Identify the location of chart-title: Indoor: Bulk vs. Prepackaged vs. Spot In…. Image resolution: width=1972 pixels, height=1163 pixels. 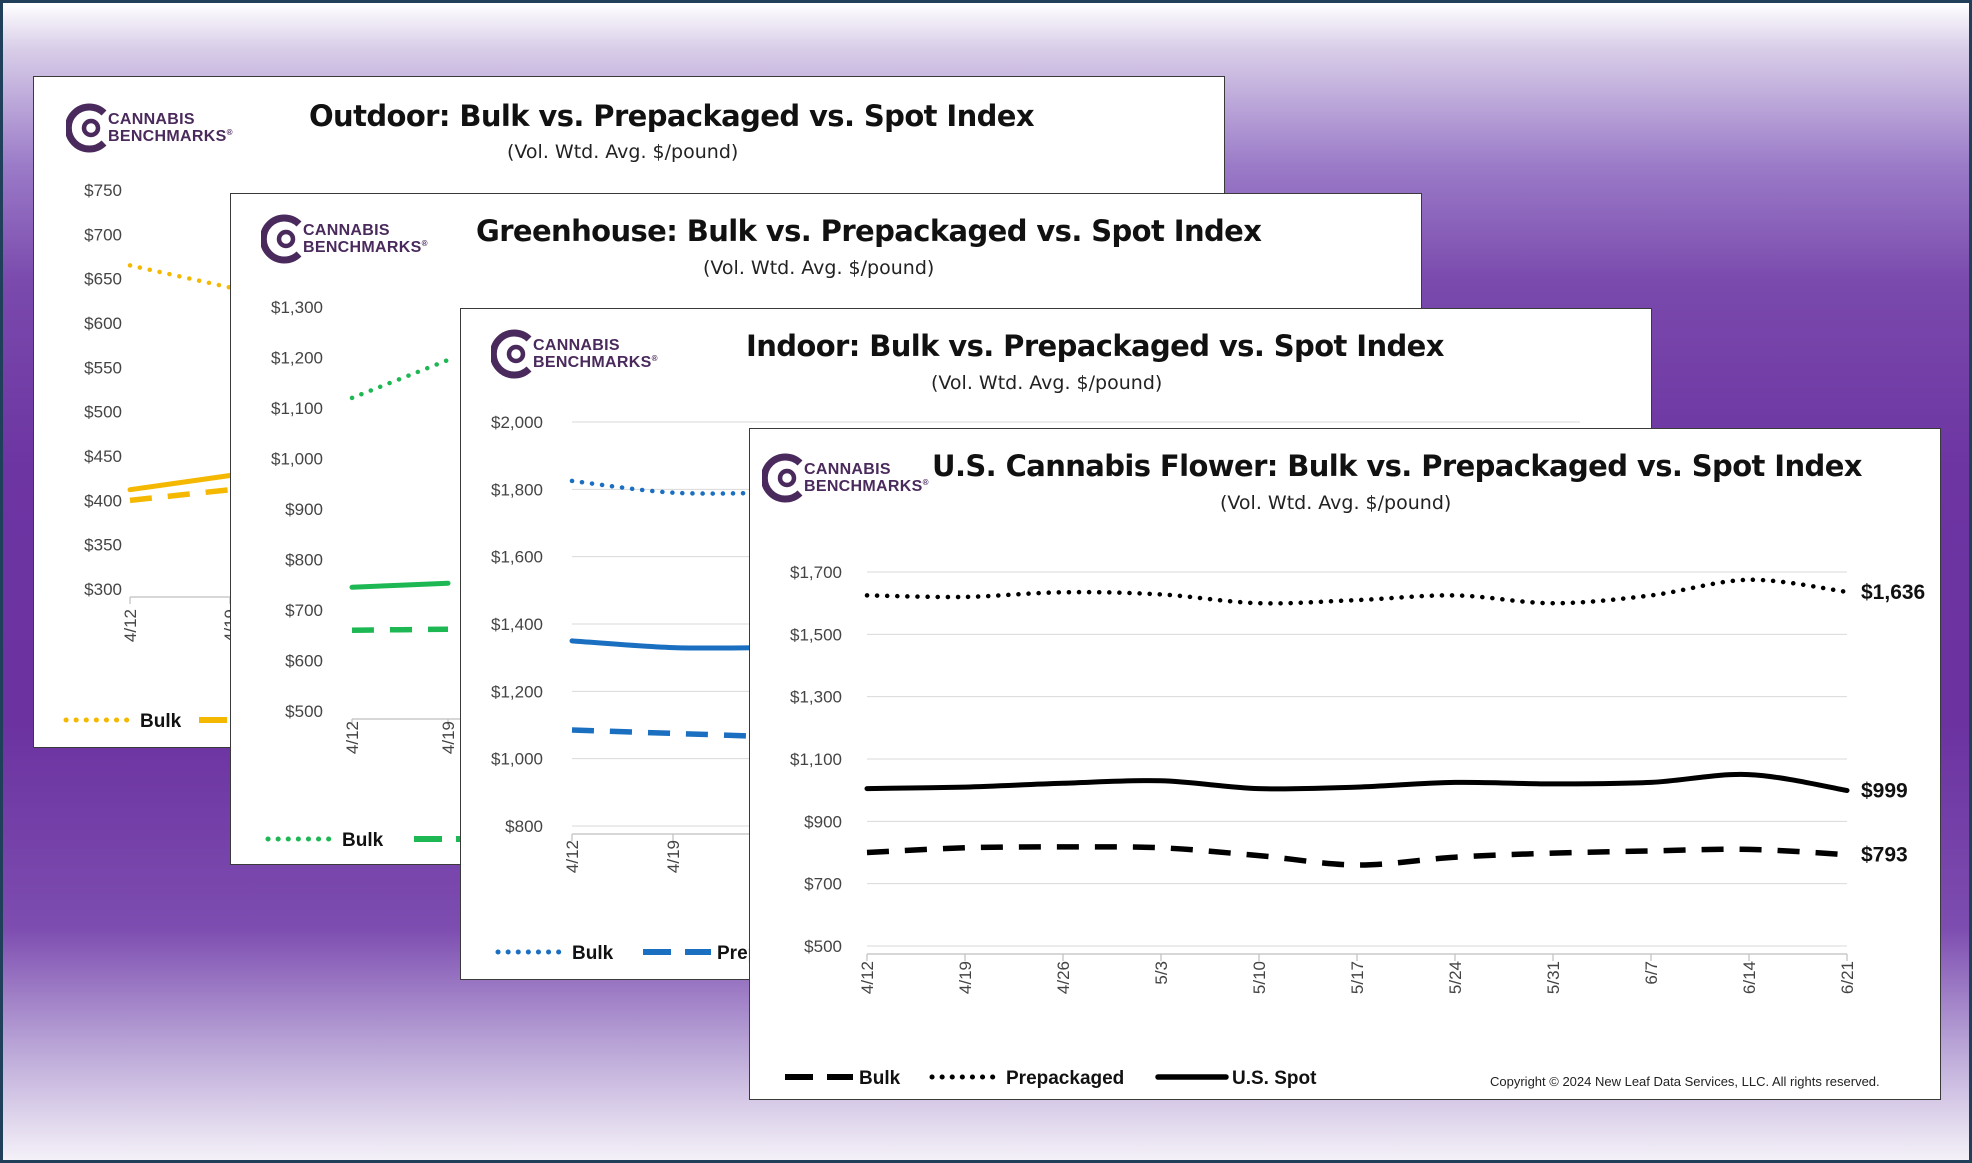
(1095, 346).